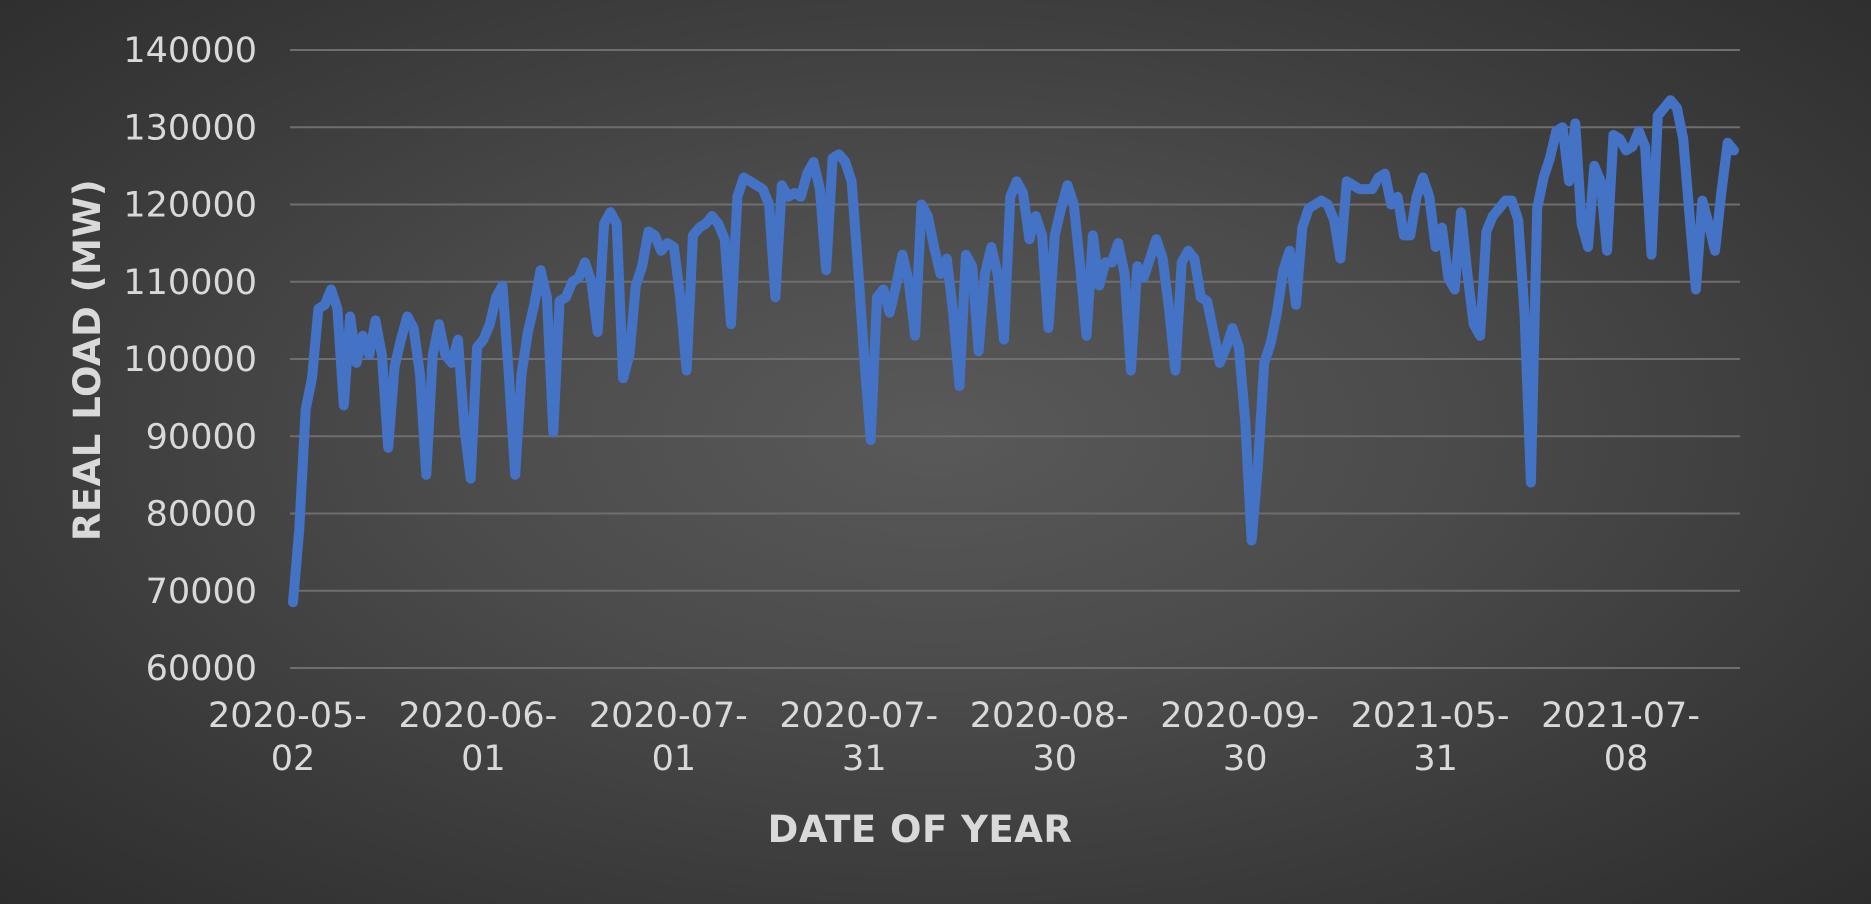  I want to click on x-tick-label-day: 01, so click(483, 759).